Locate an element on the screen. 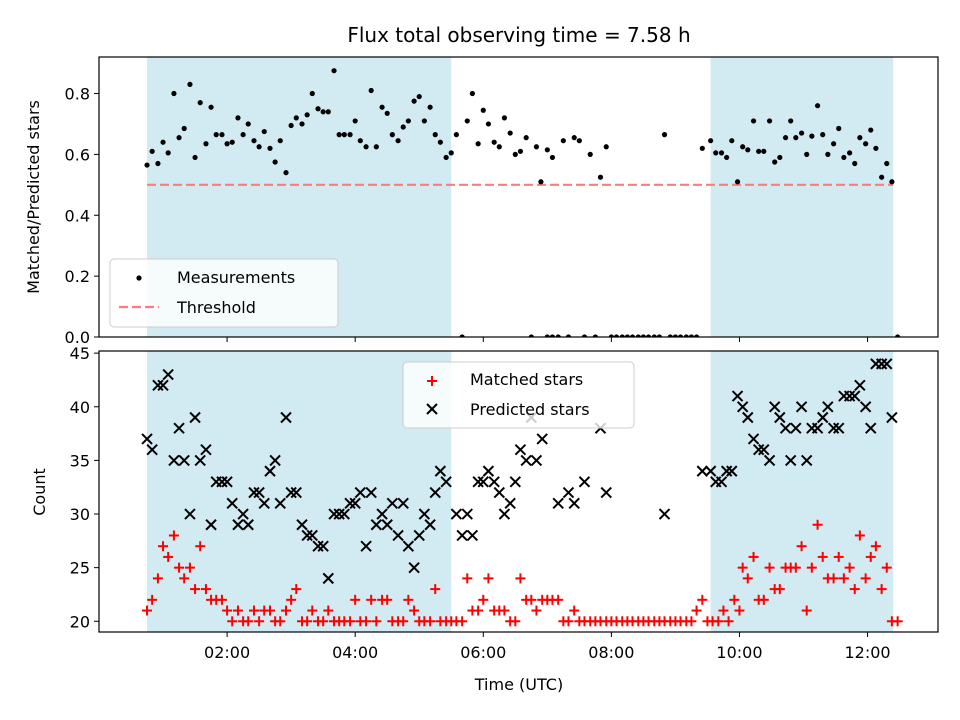 This screenshot has width=960, height=720. bottom-x-tick-label: 08:00 is located at coordinates (611, 652).